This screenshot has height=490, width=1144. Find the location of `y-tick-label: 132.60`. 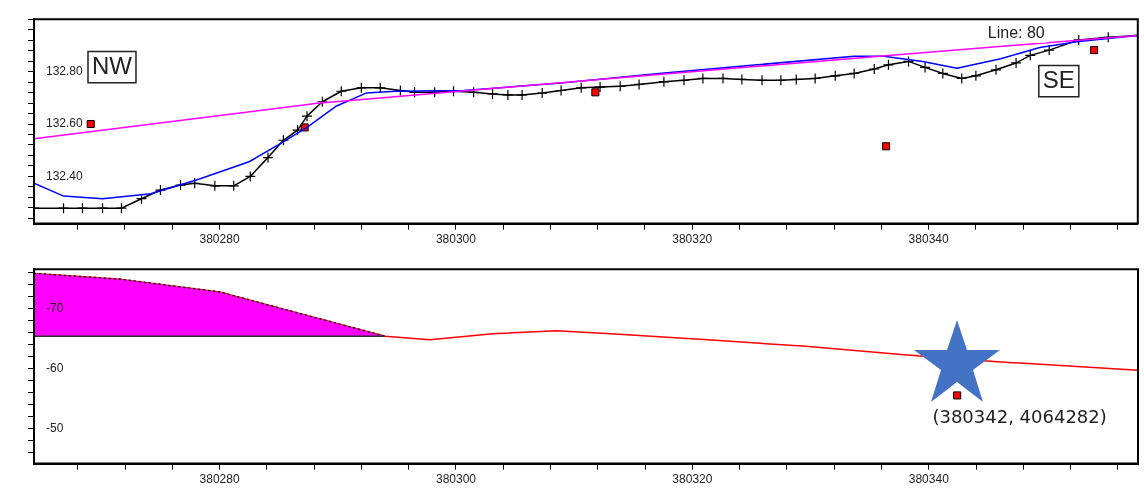

y-tick-label: 132.60 is located at coordinates (65, 123).